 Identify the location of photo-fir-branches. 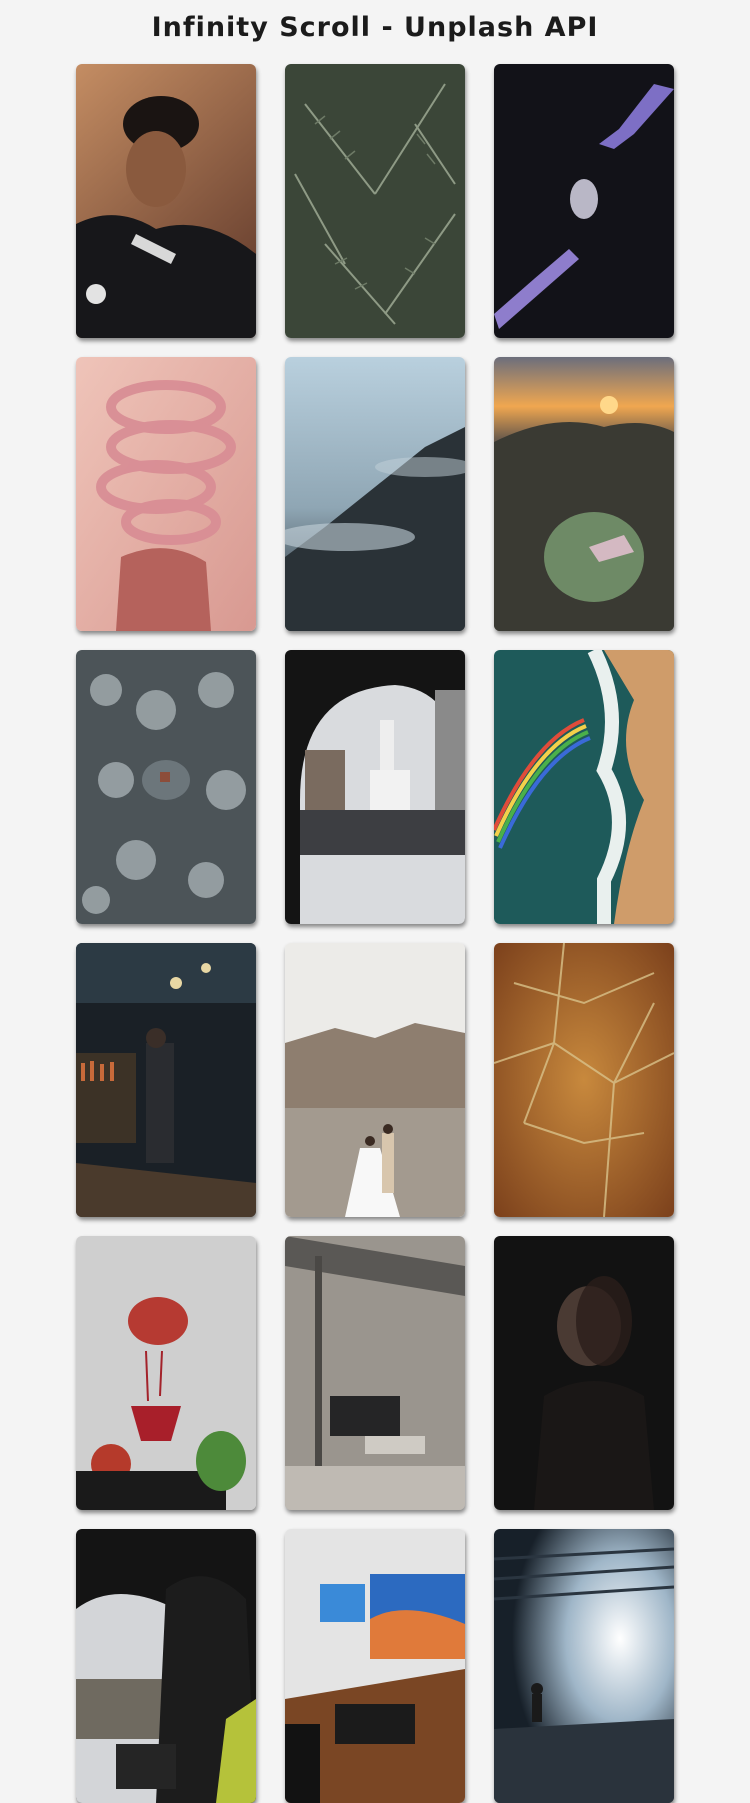
(375, 201).